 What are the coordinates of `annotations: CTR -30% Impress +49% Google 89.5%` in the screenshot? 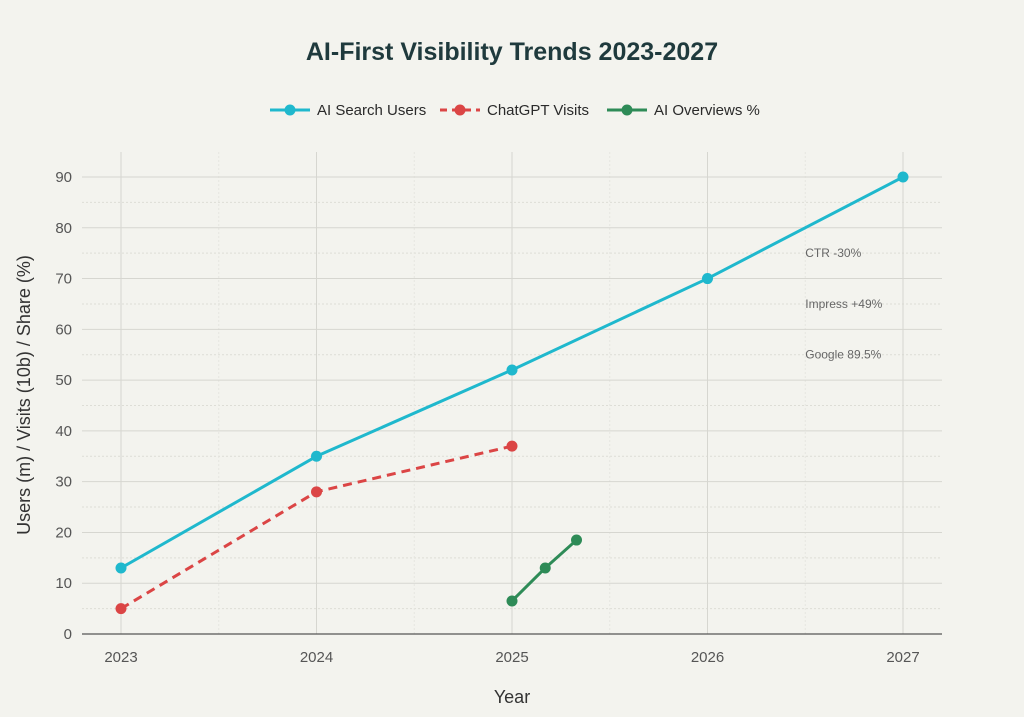 It's located at (843, 304).